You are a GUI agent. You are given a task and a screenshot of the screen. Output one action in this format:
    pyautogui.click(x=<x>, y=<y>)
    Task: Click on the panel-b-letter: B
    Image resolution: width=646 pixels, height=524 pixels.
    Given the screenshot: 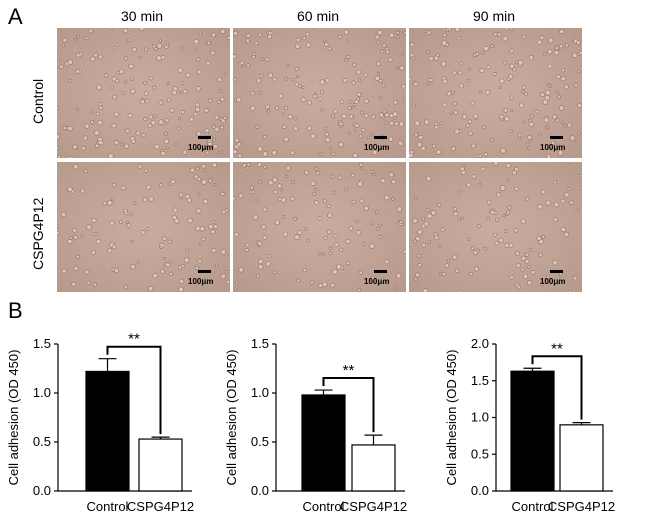 What is the action you would take?
    pyautogui.click(x=15, y=310)
    